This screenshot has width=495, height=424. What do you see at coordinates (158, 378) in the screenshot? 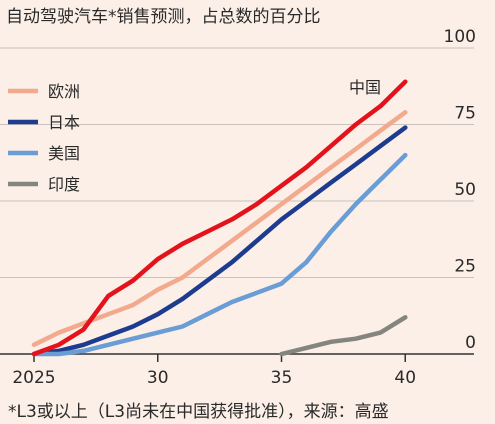
I see `x-tick-label: 30` at bounding box center [158, 378].